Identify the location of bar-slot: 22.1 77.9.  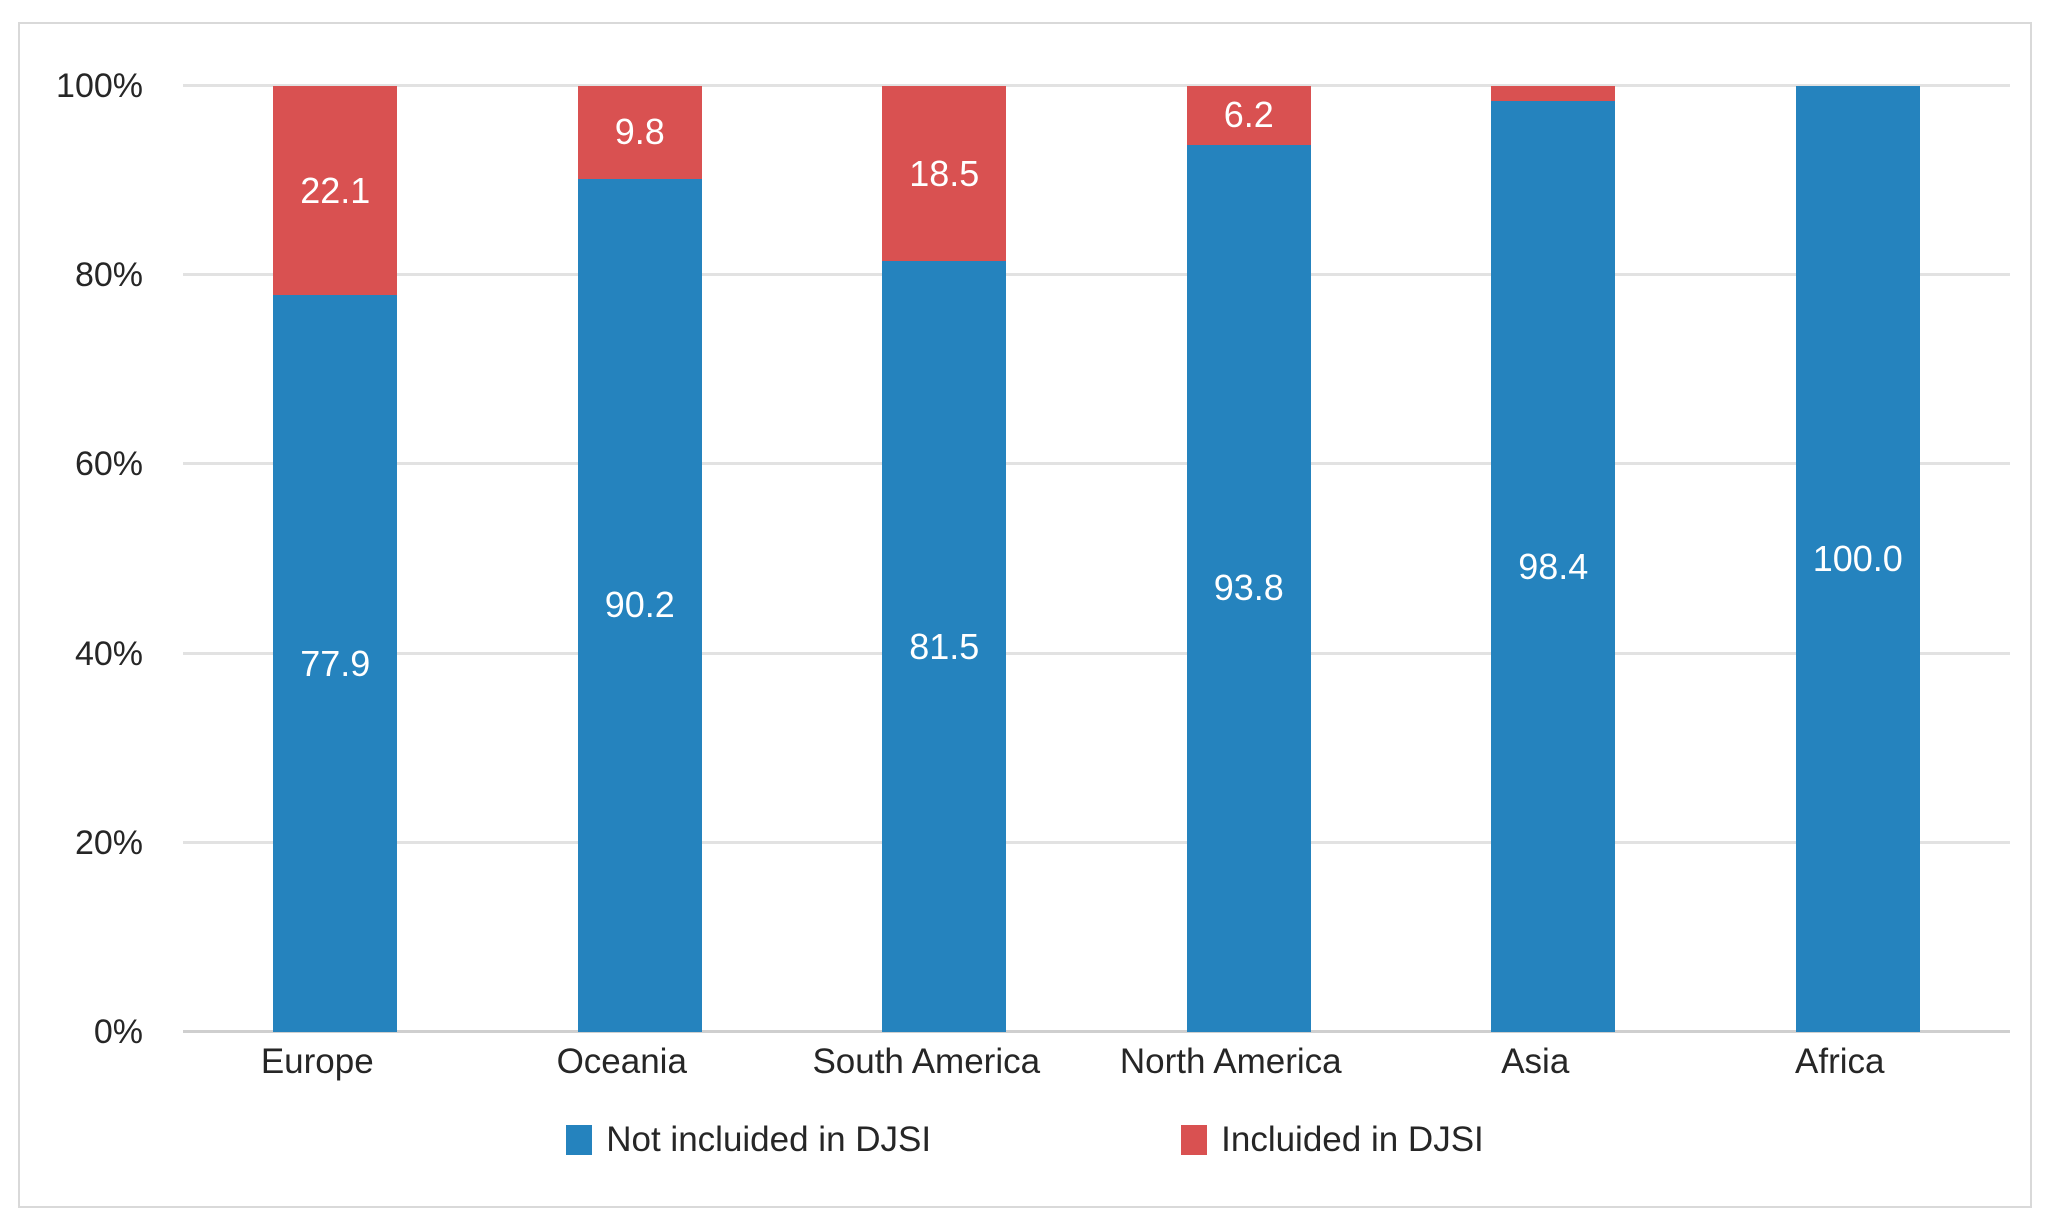
(335, 559).